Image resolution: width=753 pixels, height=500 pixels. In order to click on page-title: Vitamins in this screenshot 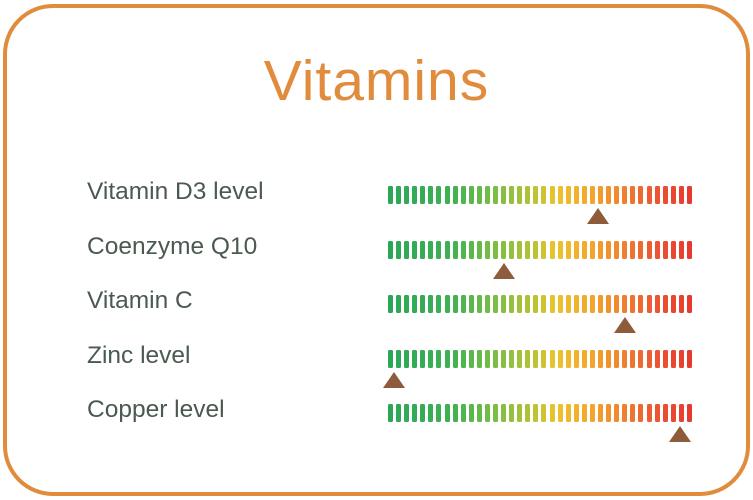, I will do `click(376, 81)`.